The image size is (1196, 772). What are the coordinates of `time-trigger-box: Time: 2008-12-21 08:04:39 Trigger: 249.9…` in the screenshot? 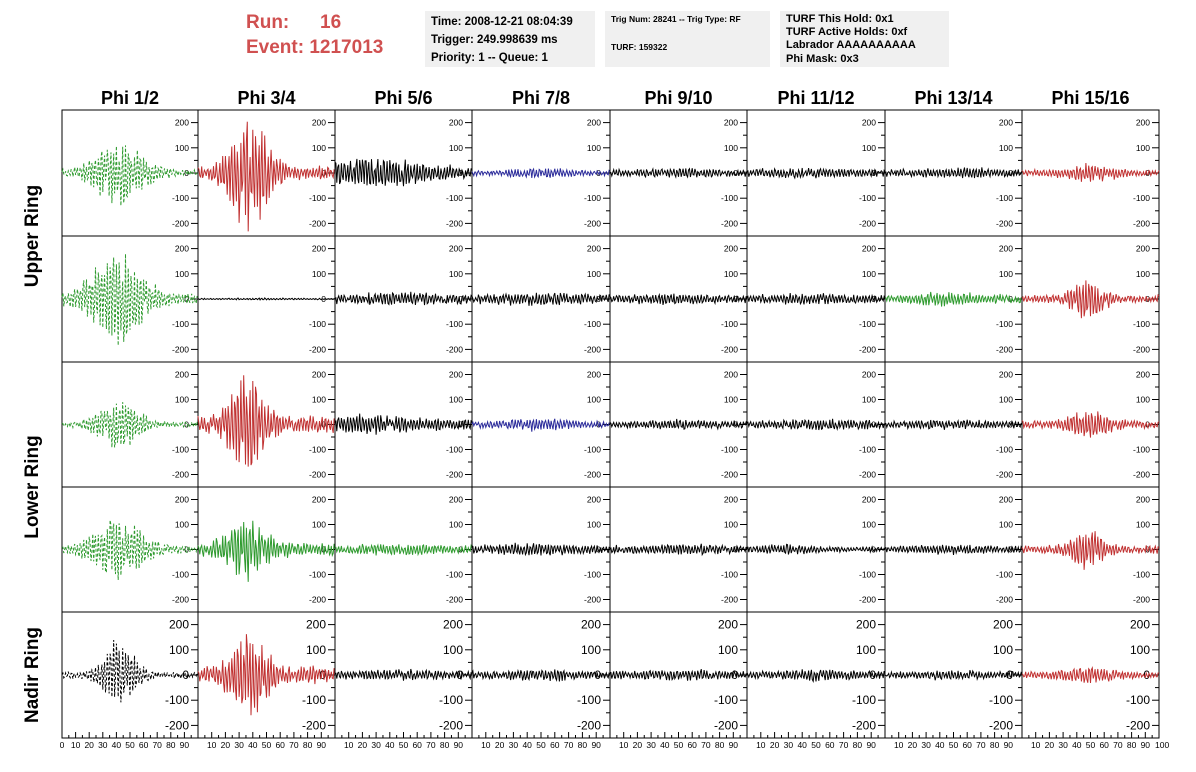 It's located at (510, 39).